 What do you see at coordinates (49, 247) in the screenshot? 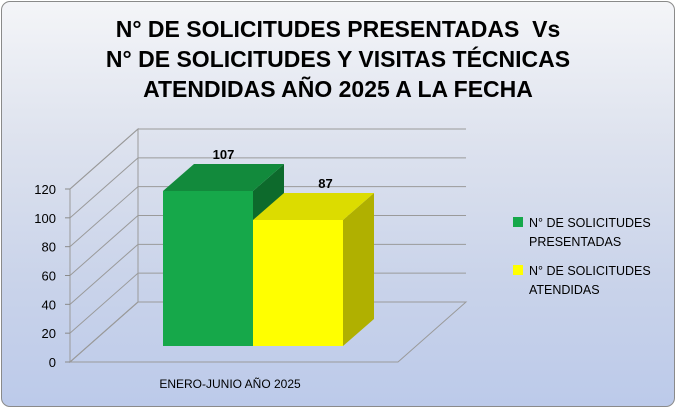
I see `y-tick-label: 80` at bounding box center [49, 247].